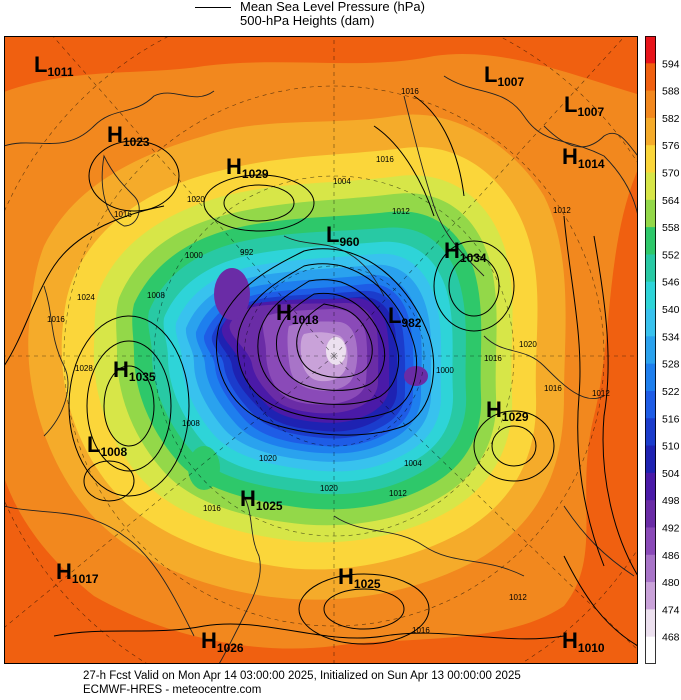  I want to click on color-scale-tick-label: 468, so click(671, 638).